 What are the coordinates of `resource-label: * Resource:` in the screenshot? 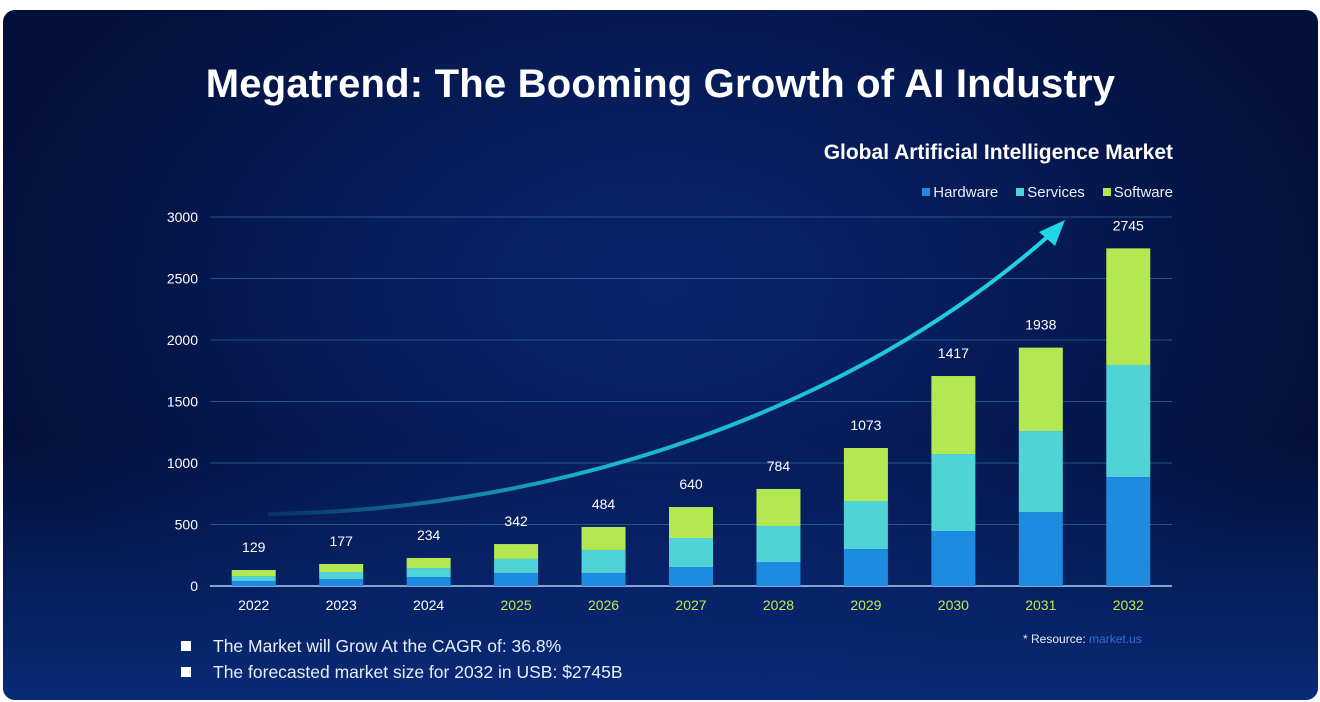 It's located at (1054, 639).